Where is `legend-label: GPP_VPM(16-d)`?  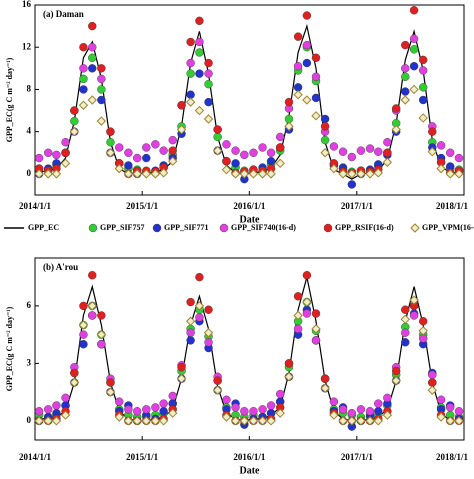
legend-label: GPP_VPM(16-d) is located at coordinates (448, 227).